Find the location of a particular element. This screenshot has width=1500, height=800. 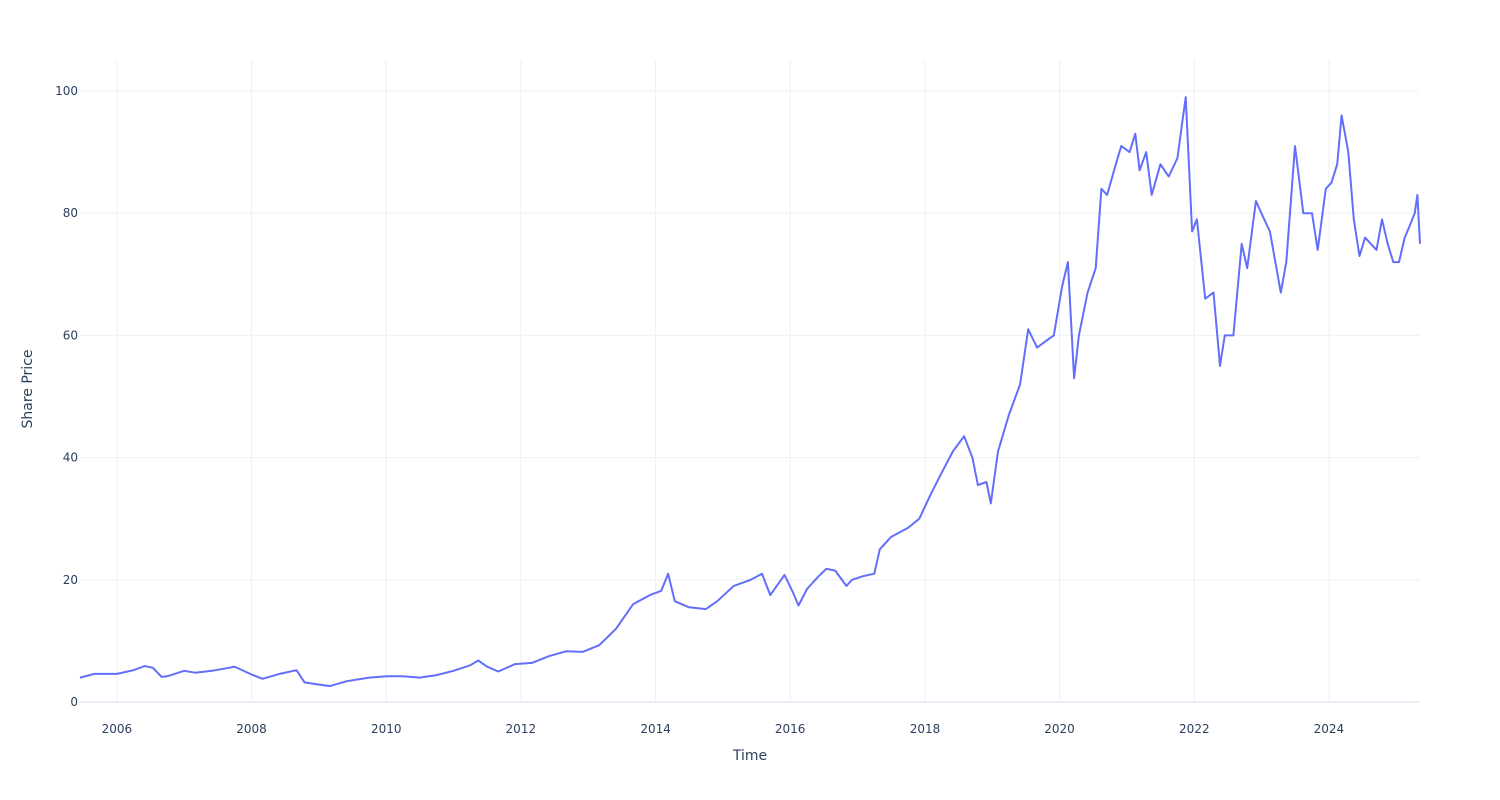

x-tick-label: 2018 is located at coordinates (925, 729).